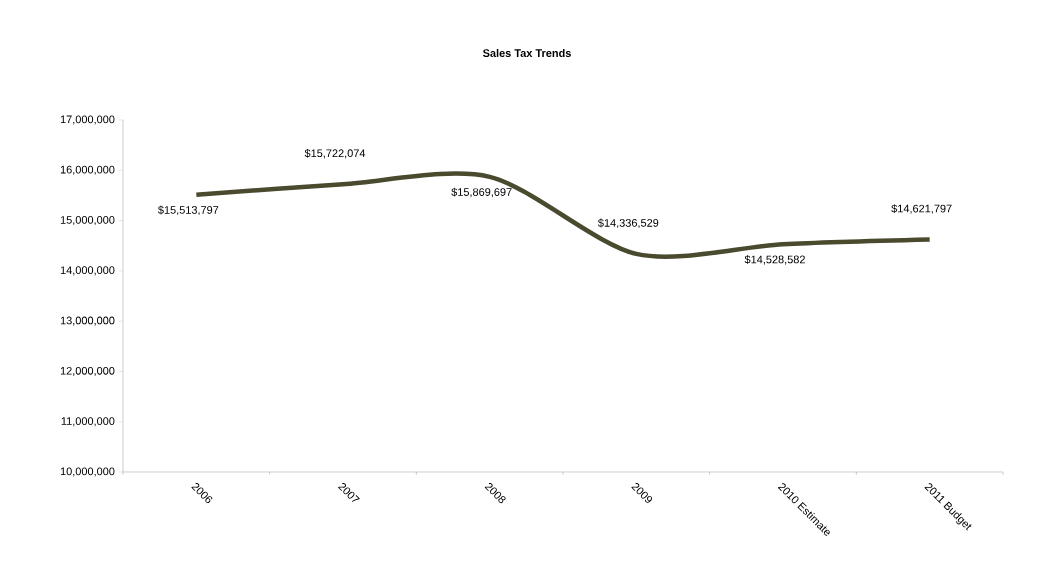 This screenshot has width=1055, height=584. Describe the element at coordinates (628, 223) in the screenshot. I see `data-label: $14,336,529` at that location.